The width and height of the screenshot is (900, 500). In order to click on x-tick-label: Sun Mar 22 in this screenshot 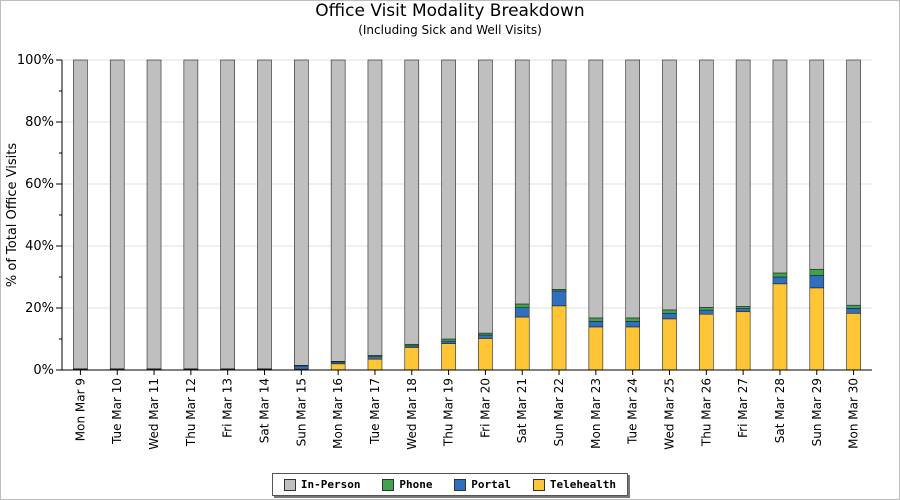, I will do `click(559, 412)`.